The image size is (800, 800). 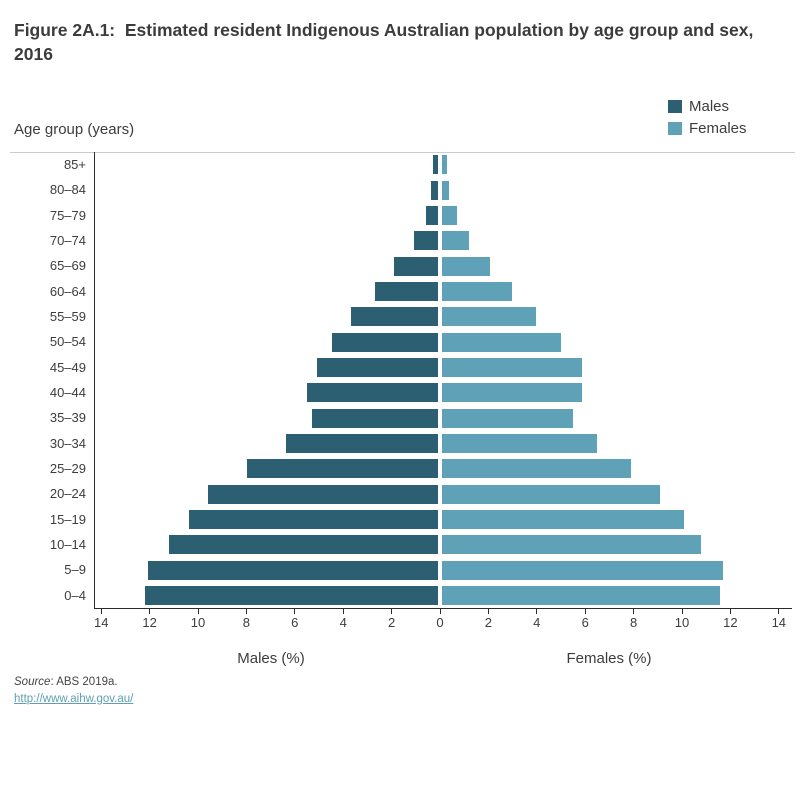 What do you see at coordinates (84, 682) in the screenshot?
I see `source-citation: : ABS 2019a.` at bounding box center [84, 682].